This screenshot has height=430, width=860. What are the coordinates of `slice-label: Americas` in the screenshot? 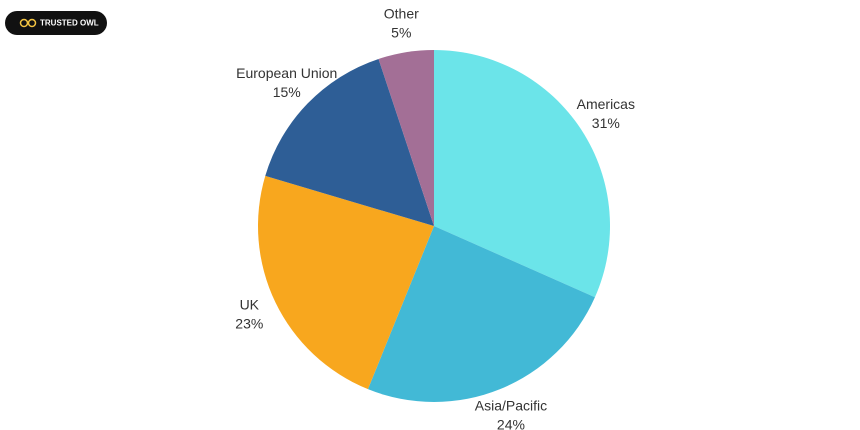 It's located at (606, 104).